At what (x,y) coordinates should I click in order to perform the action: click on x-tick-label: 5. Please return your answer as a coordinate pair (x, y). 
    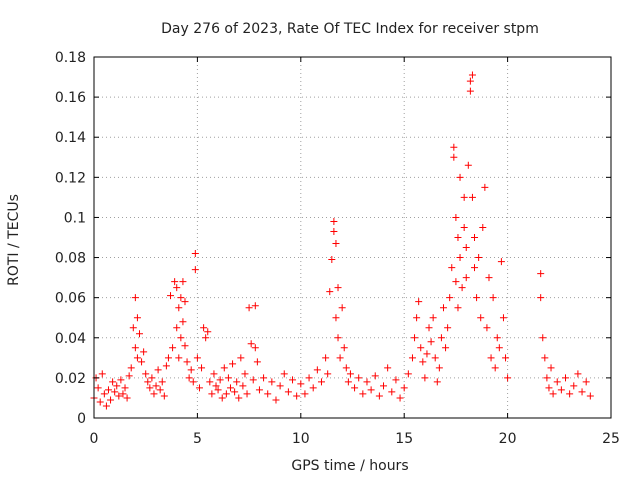
    Looking at the image, I should click on (197, 439).